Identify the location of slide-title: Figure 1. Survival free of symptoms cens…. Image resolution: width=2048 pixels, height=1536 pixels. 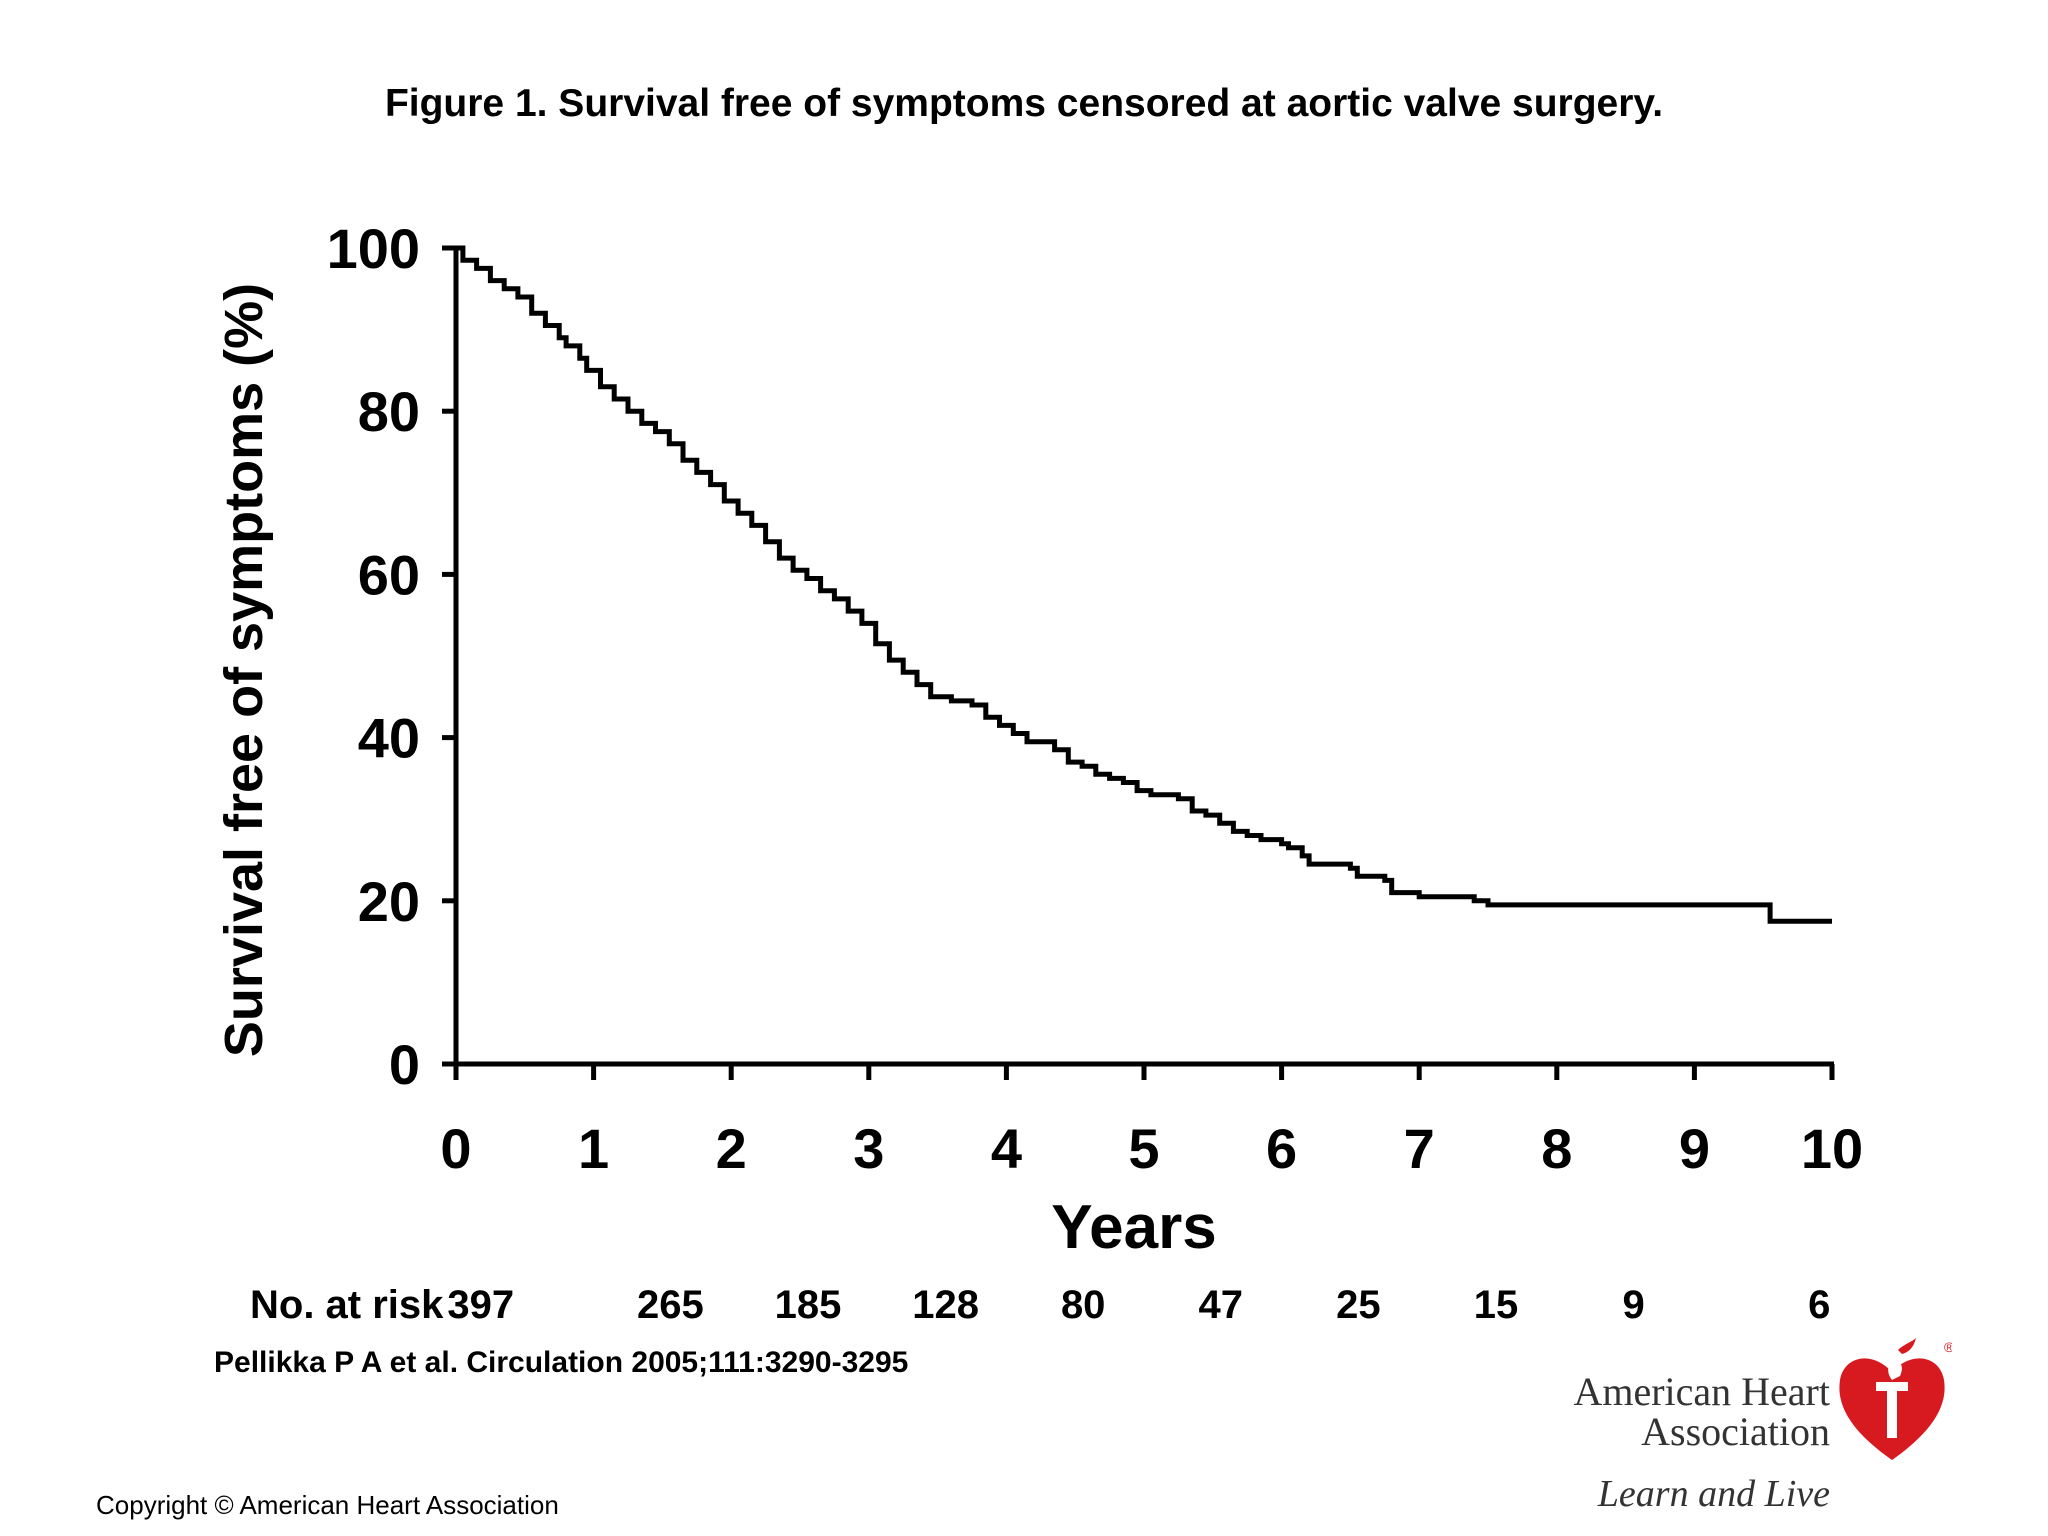
(1024, 103).